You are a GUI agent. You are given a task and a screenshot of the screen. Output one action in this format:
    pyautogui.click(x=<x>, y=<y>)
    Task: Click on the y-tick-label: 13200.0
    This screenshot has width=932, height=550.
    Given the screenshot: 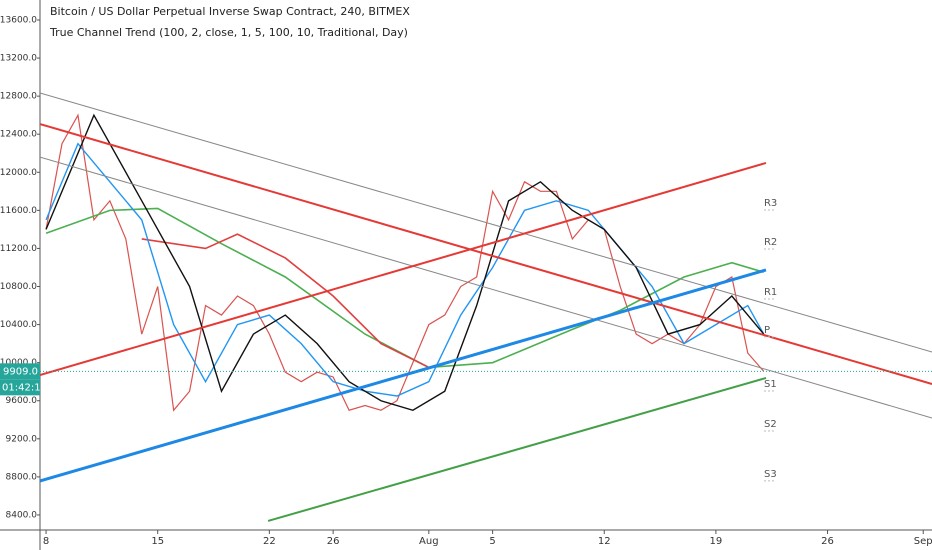 What is the action you would take?
    pyautogui.click(x=18, y=59)
    